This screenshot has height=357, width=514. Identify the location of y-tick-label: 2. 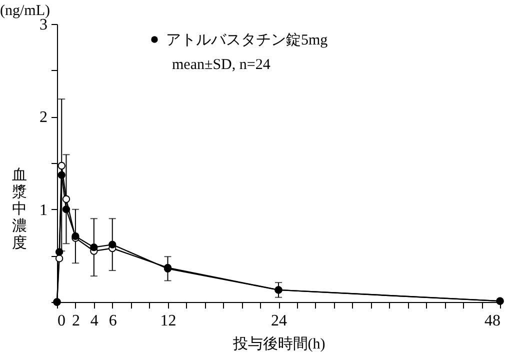
(44, 117).